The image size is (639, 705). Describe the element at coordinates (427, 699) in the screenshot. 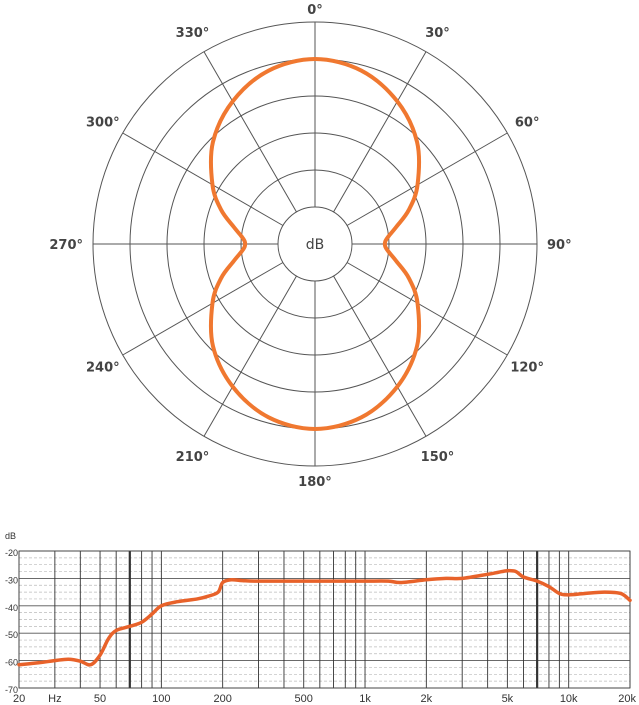

I see `freq-x-tick-label: 2k` at that location.